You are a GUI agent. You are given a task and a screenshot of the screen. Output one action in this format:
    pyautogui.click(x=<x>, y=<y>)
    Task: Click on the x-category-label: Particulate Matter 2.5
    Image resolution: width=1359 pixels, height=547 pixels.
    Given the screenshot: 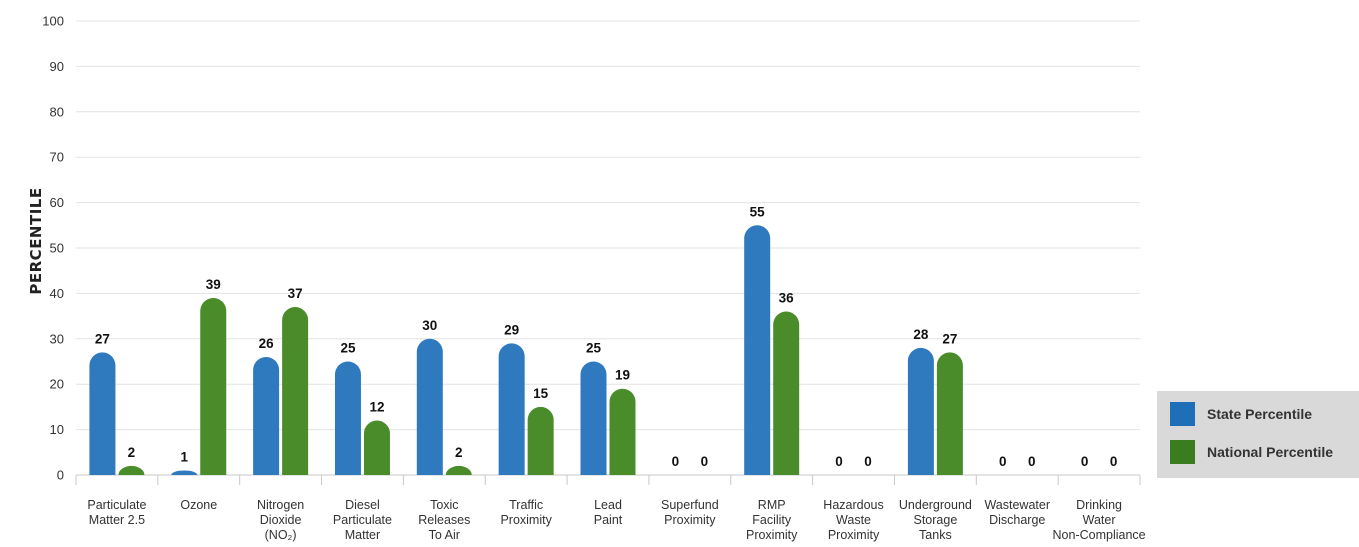 What is the action you would take?
    pyautogui.click(x=116, y=512)
    